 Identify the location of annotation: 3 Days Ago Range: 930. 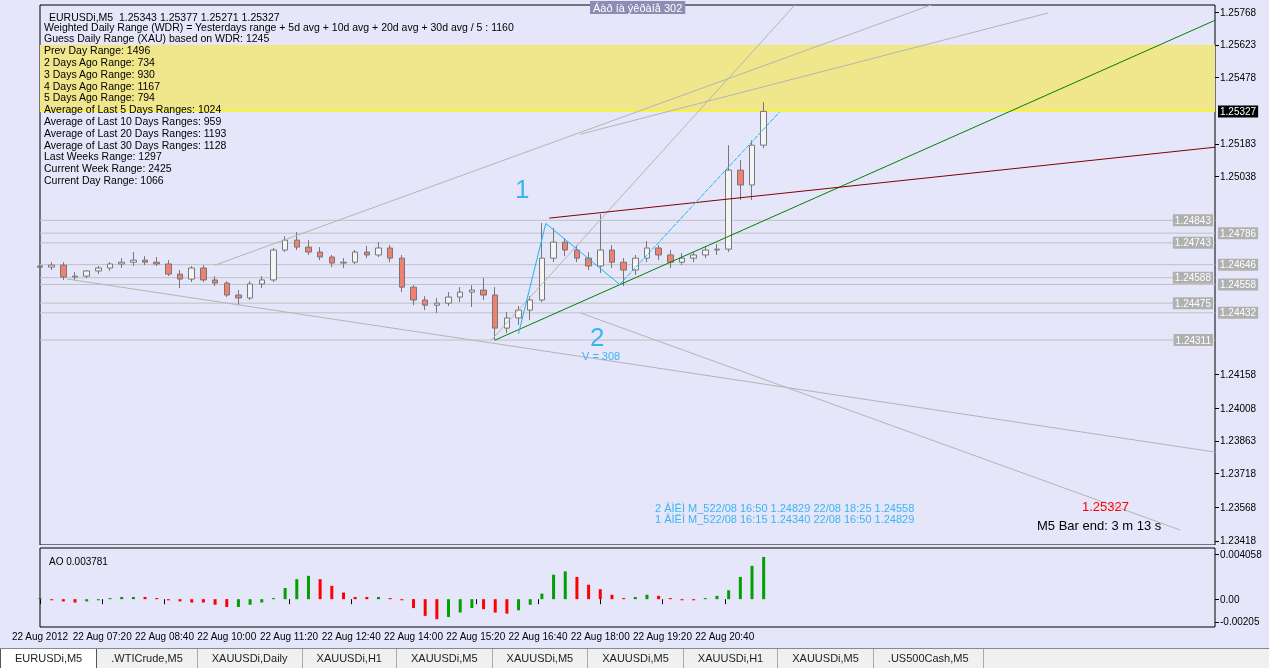
(100, 73).